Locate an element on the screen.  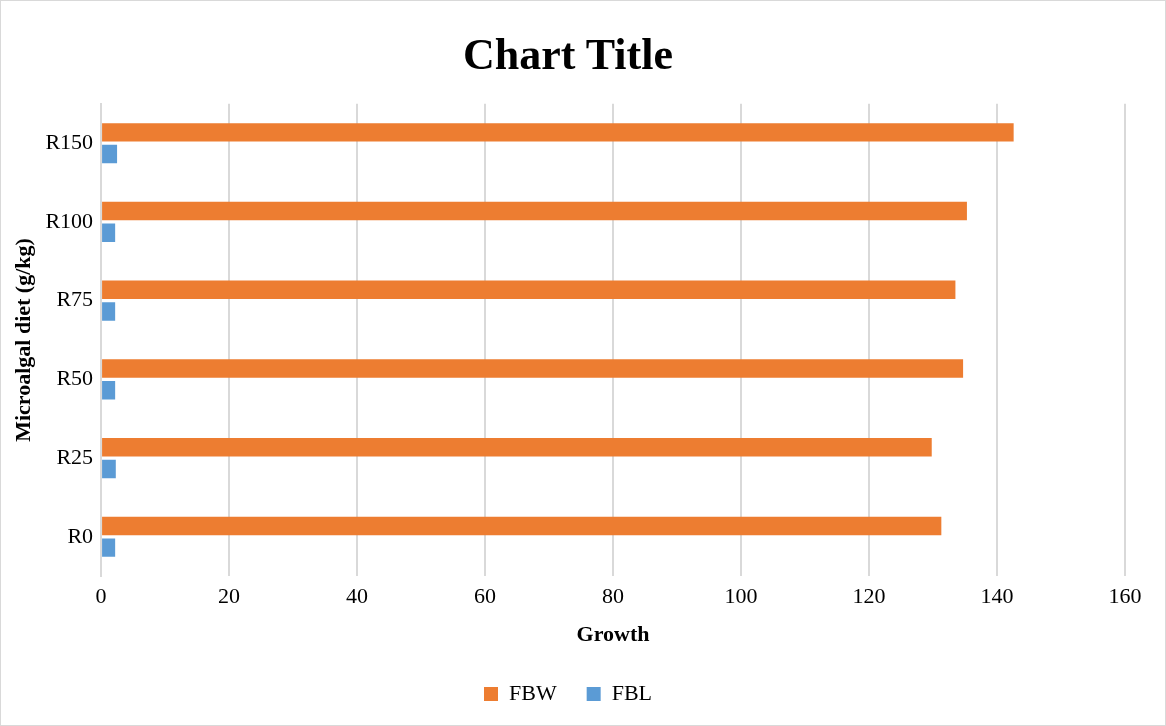
y-tick-label: R50 is located at coordinates (75, 378).